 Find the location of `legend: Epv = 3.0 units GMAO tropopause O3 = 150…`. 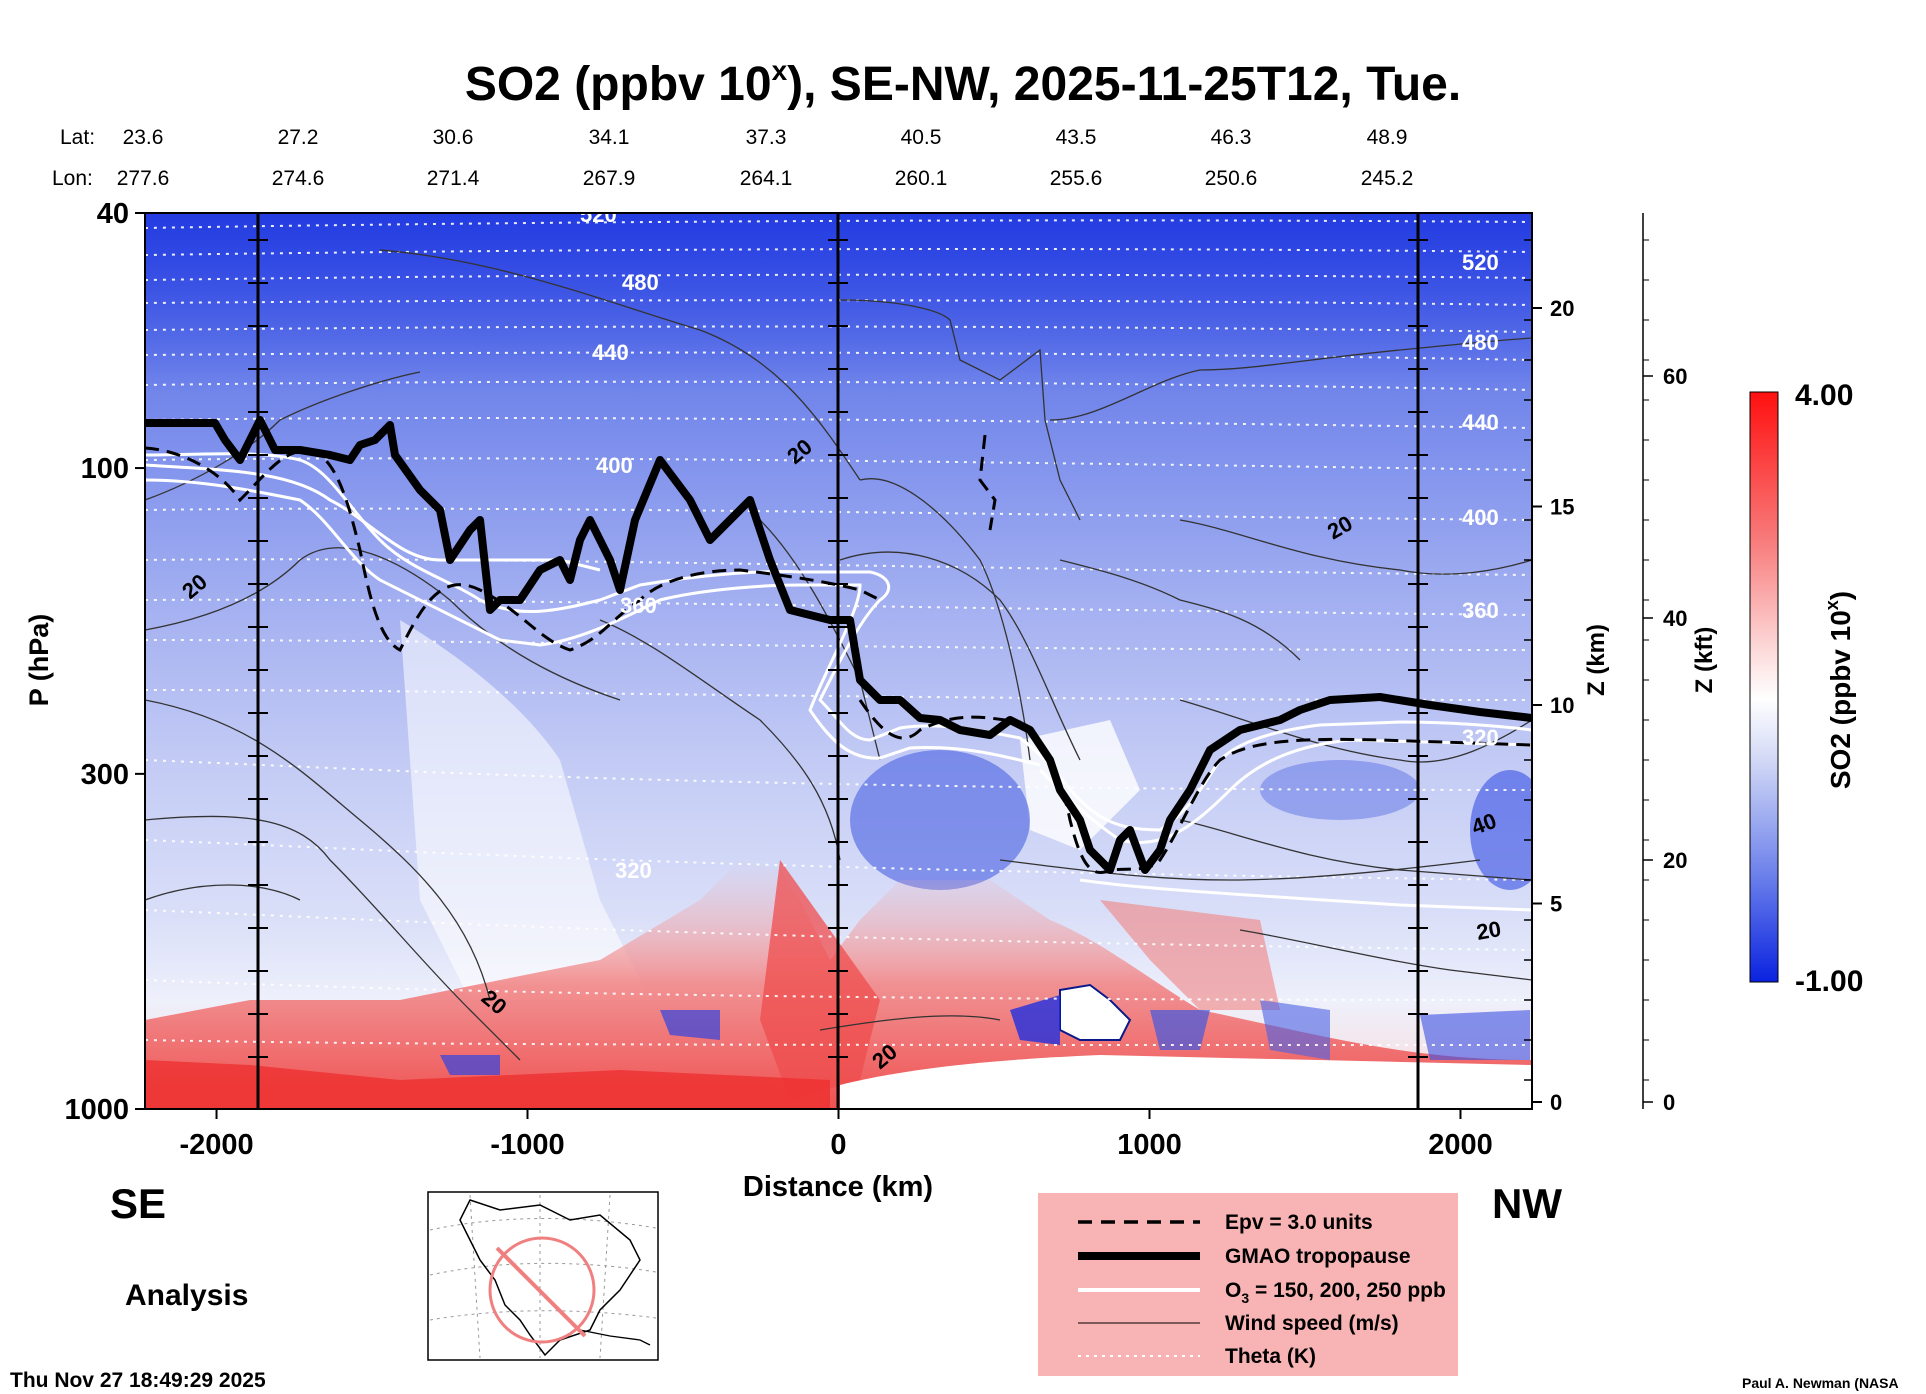

legend: Epv = 3.0 units GMAO tropopause O3 = 150… is located at coordinates (1248, 1284).